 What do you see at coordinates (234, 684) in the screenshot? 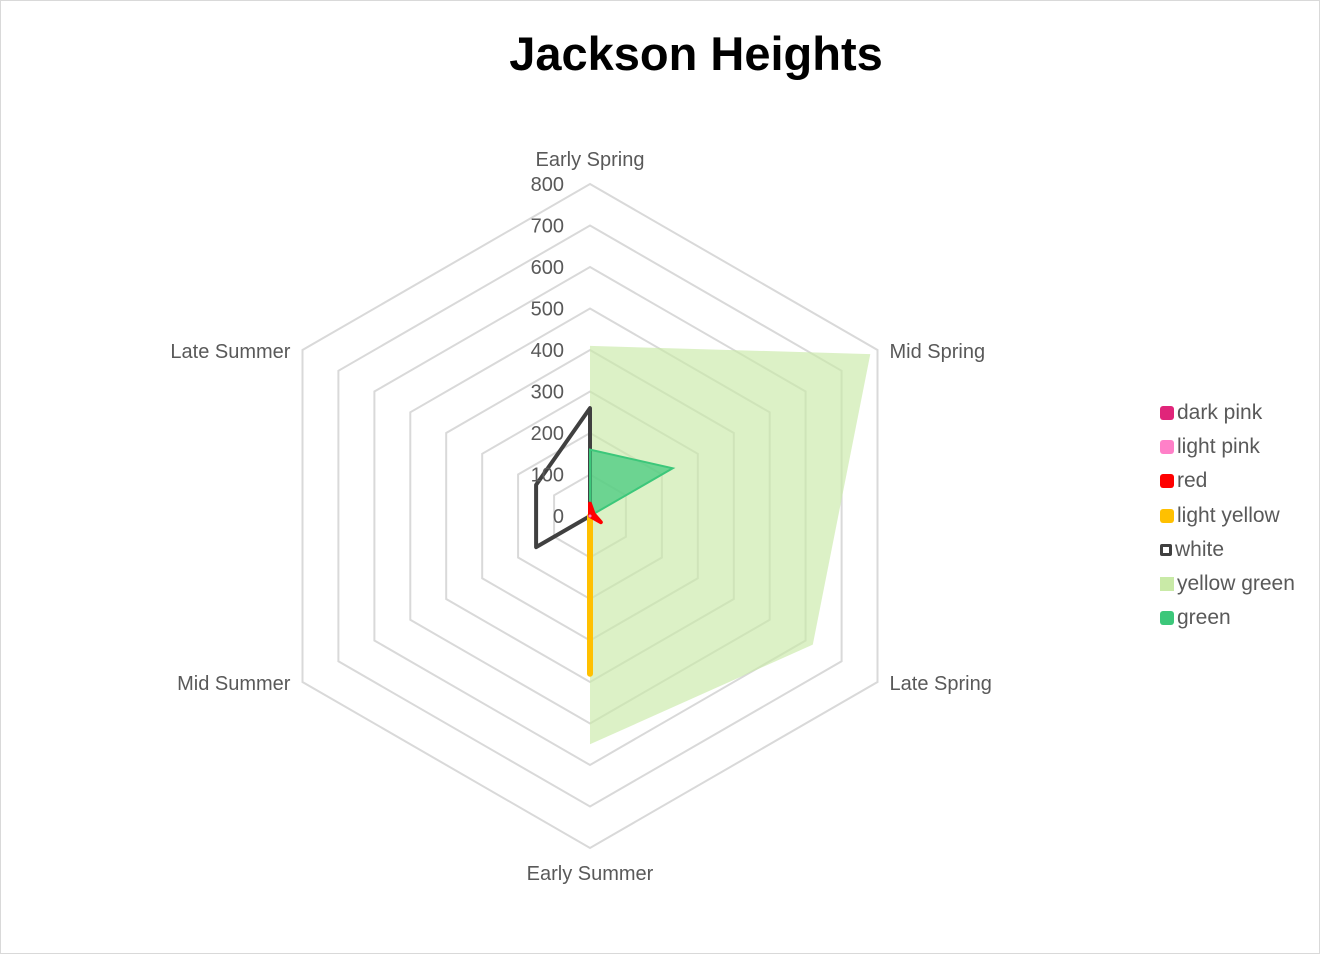
I see `category-label: Mid Summer` at bounding box center [234, 684].